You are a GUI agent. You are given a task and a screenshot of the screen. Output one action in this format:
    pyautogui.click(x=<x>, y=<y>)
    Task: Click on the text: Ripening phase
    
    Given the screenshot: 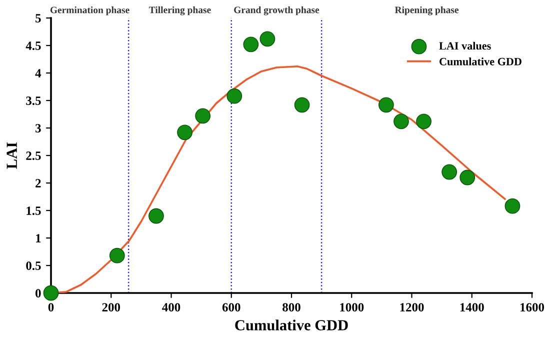 What is the action you would take?
    pyautogui.click(x=426, y=11)
    